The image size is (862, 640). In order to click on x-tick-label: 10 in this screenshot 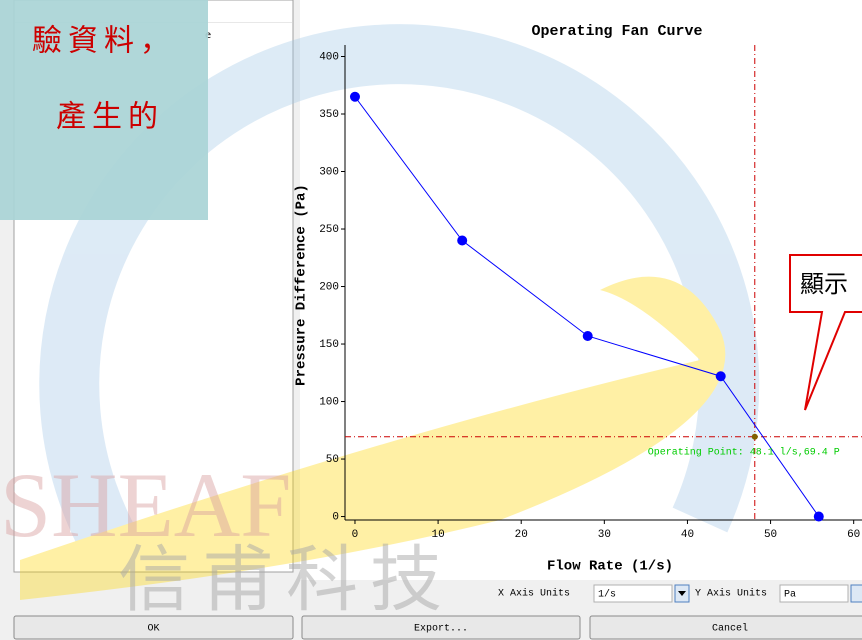, I will do `click(437, 535)`.